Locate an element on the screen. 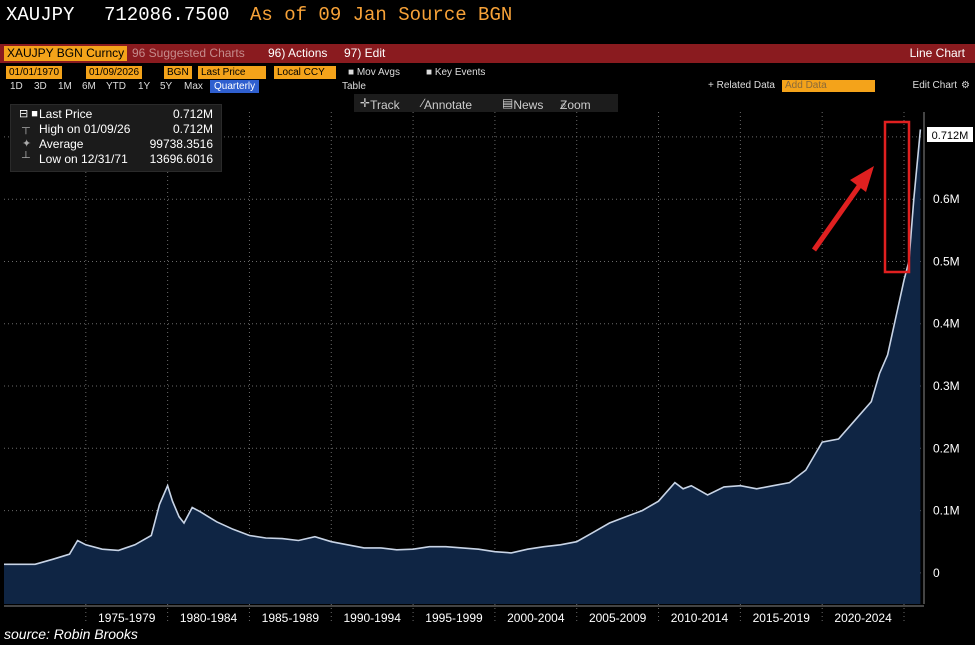  period-max: Max is located at coordinates (193, 86).